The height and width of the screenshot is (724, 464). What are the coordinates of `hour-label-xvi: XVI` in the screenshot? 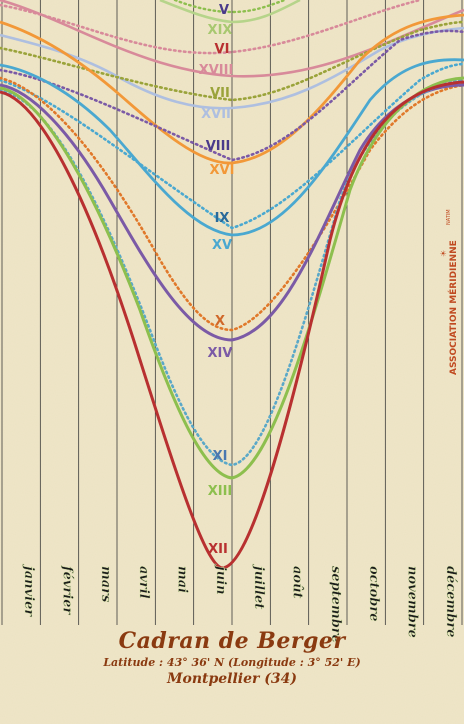 It's located at (222, 170).